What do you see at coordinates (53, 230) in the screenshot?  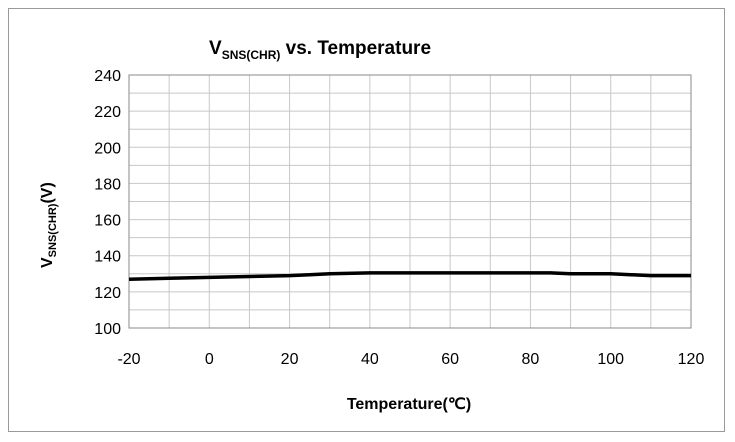 I see `y-axis-label-sub: SNS(CHR)` at bounding box center [53, 230].